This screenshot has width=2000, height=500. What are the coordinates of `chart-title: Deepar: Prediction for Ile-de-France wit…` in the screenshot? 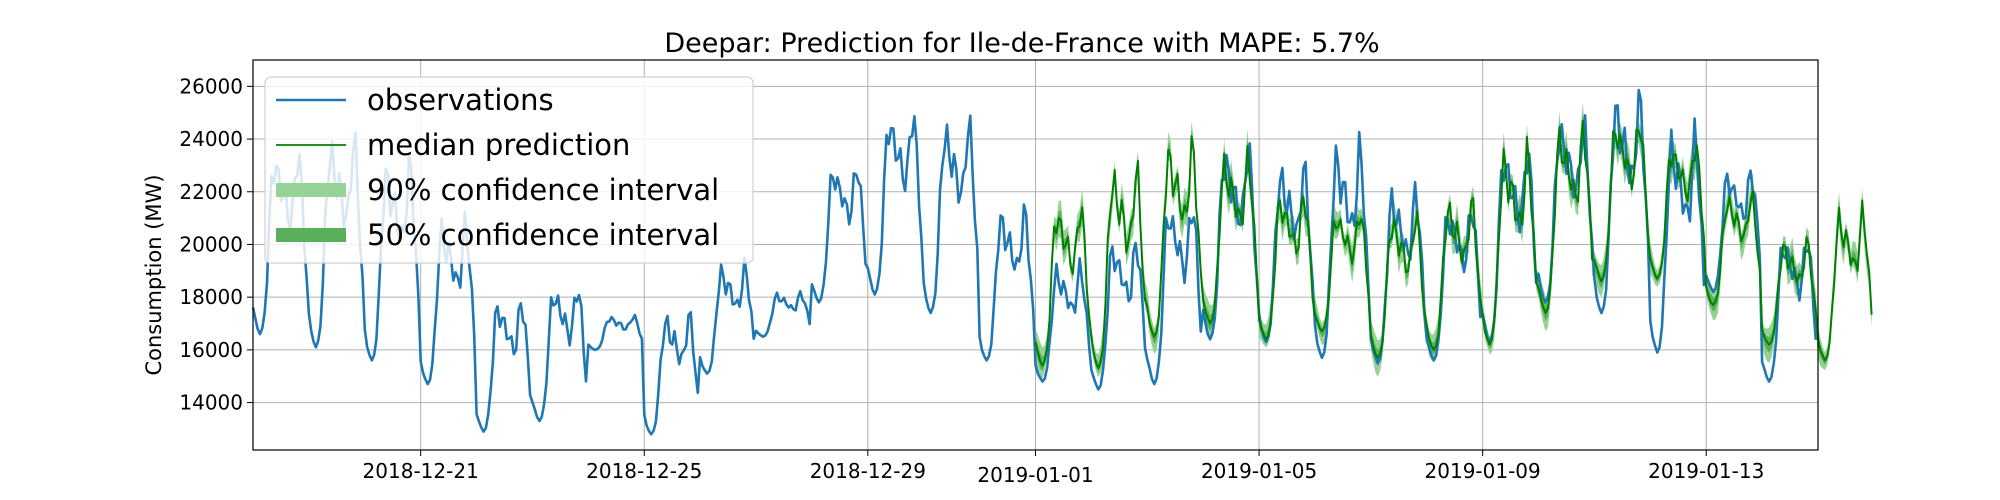 It's located at (1021, 43).